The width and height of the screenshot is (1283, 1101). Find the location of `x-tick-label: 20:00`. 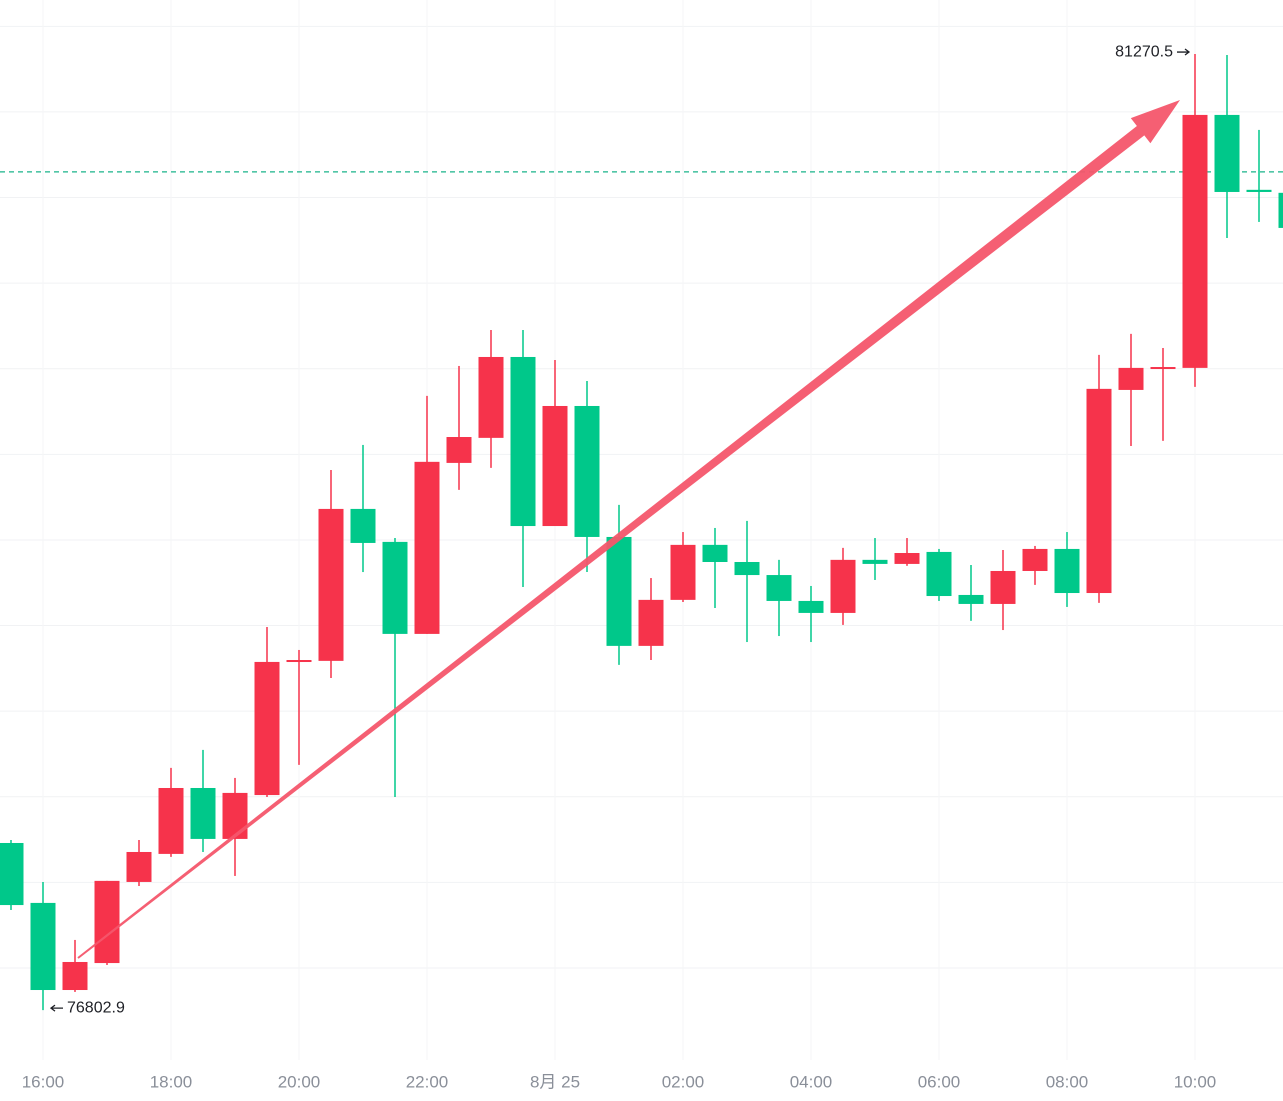

x-tick-label: 20:00 is located at coordinates (299, 1081).